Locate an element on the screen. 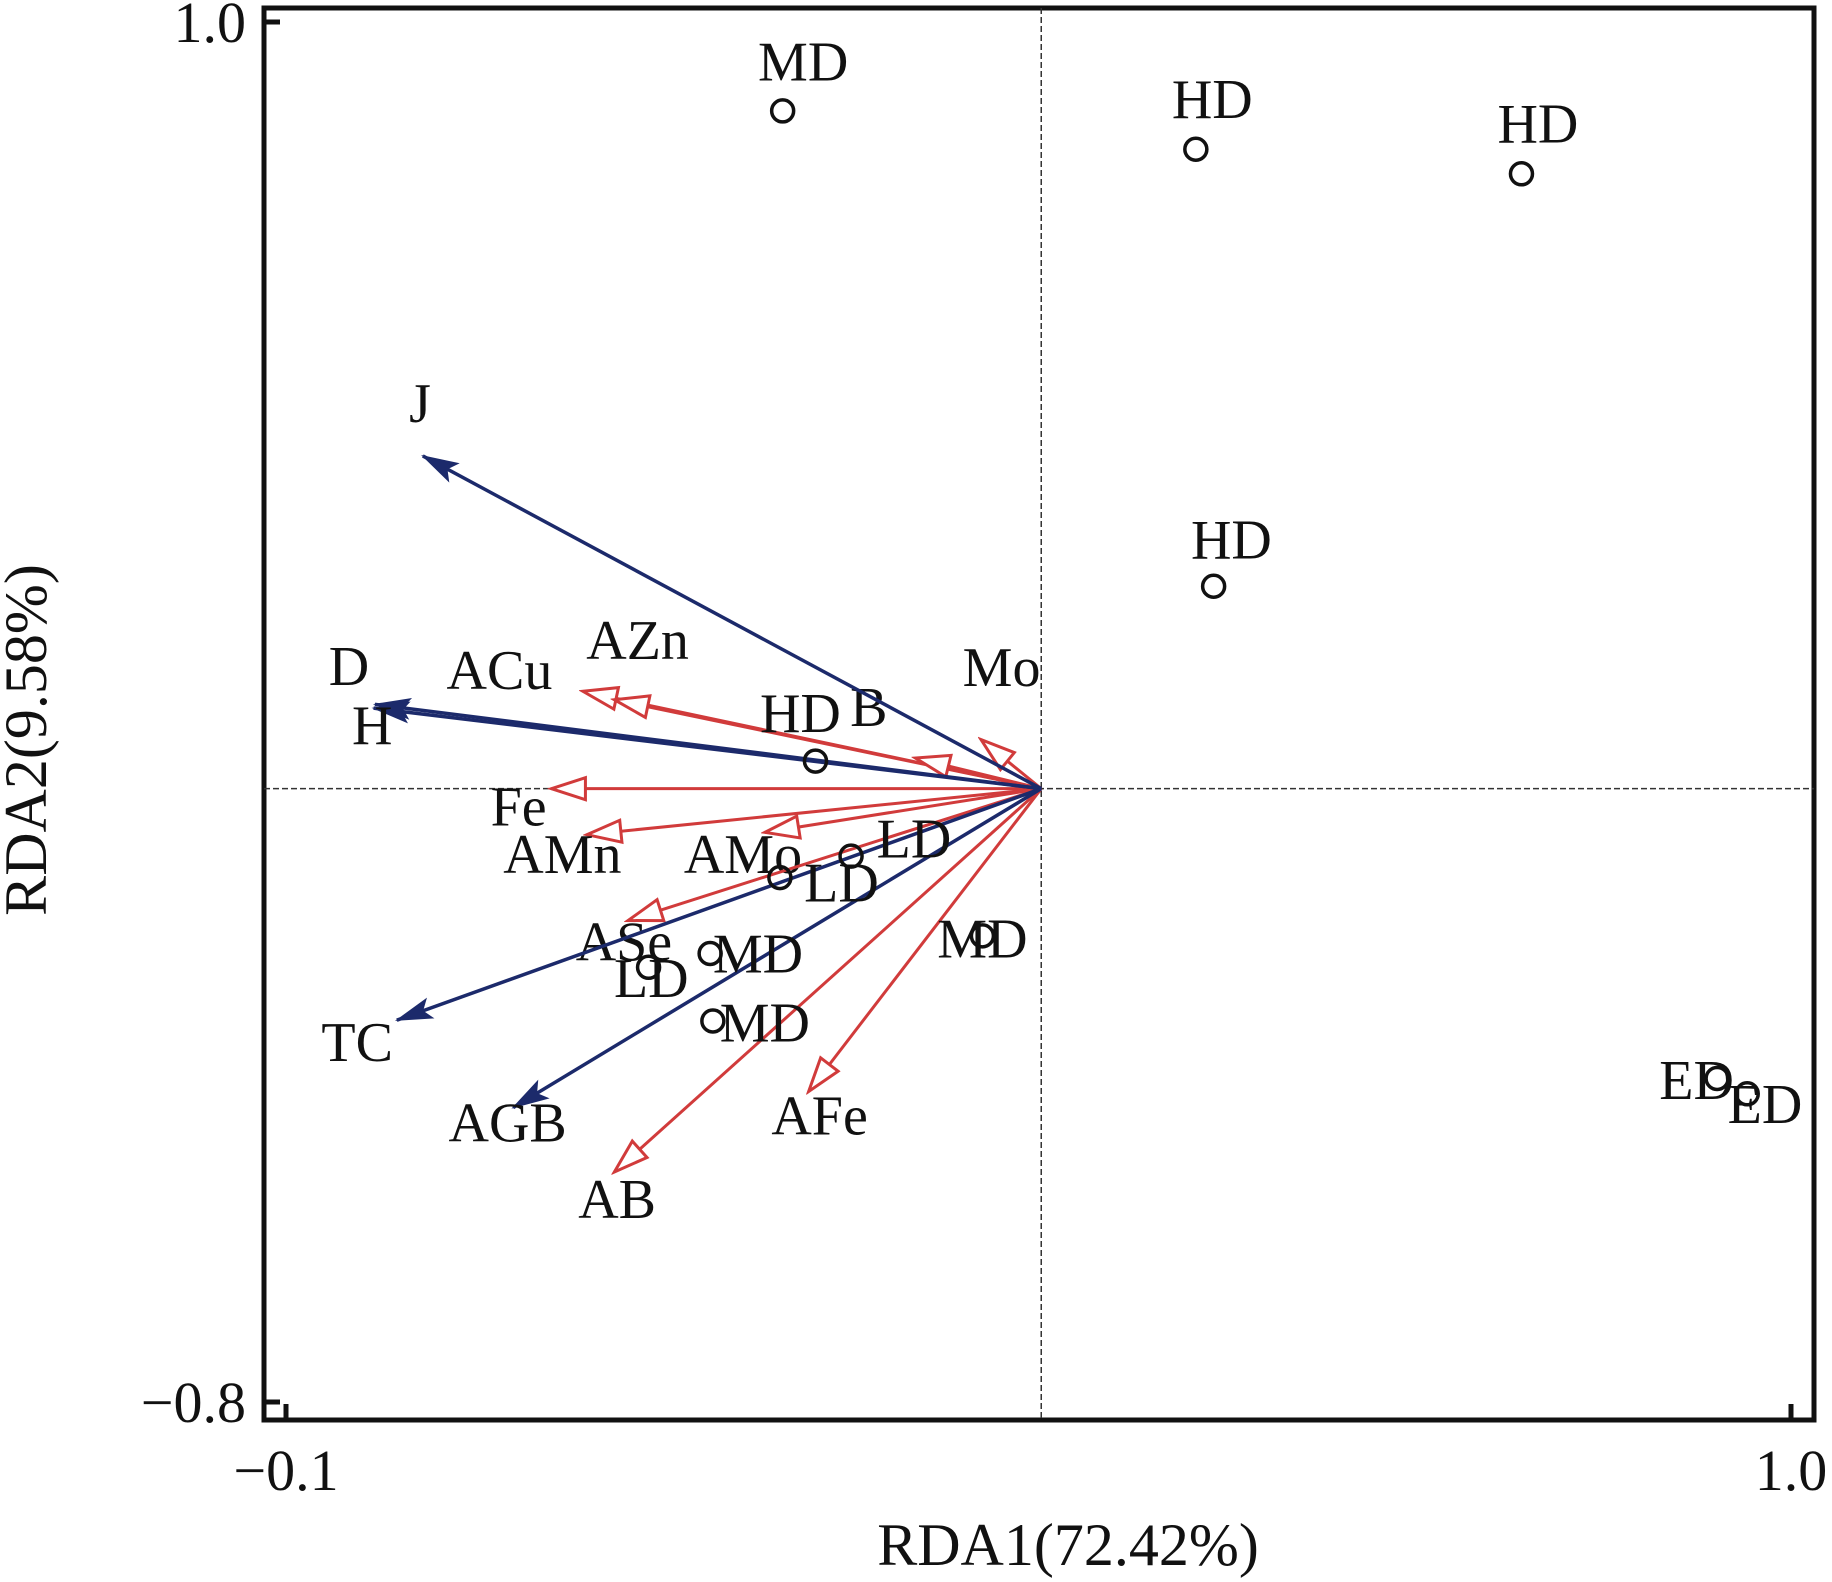 Image resolution: width=1832 pixels, height=1582 pixels. x-axis-ticks: −0.1 1.0 is located at coordinates (1030, 1453).